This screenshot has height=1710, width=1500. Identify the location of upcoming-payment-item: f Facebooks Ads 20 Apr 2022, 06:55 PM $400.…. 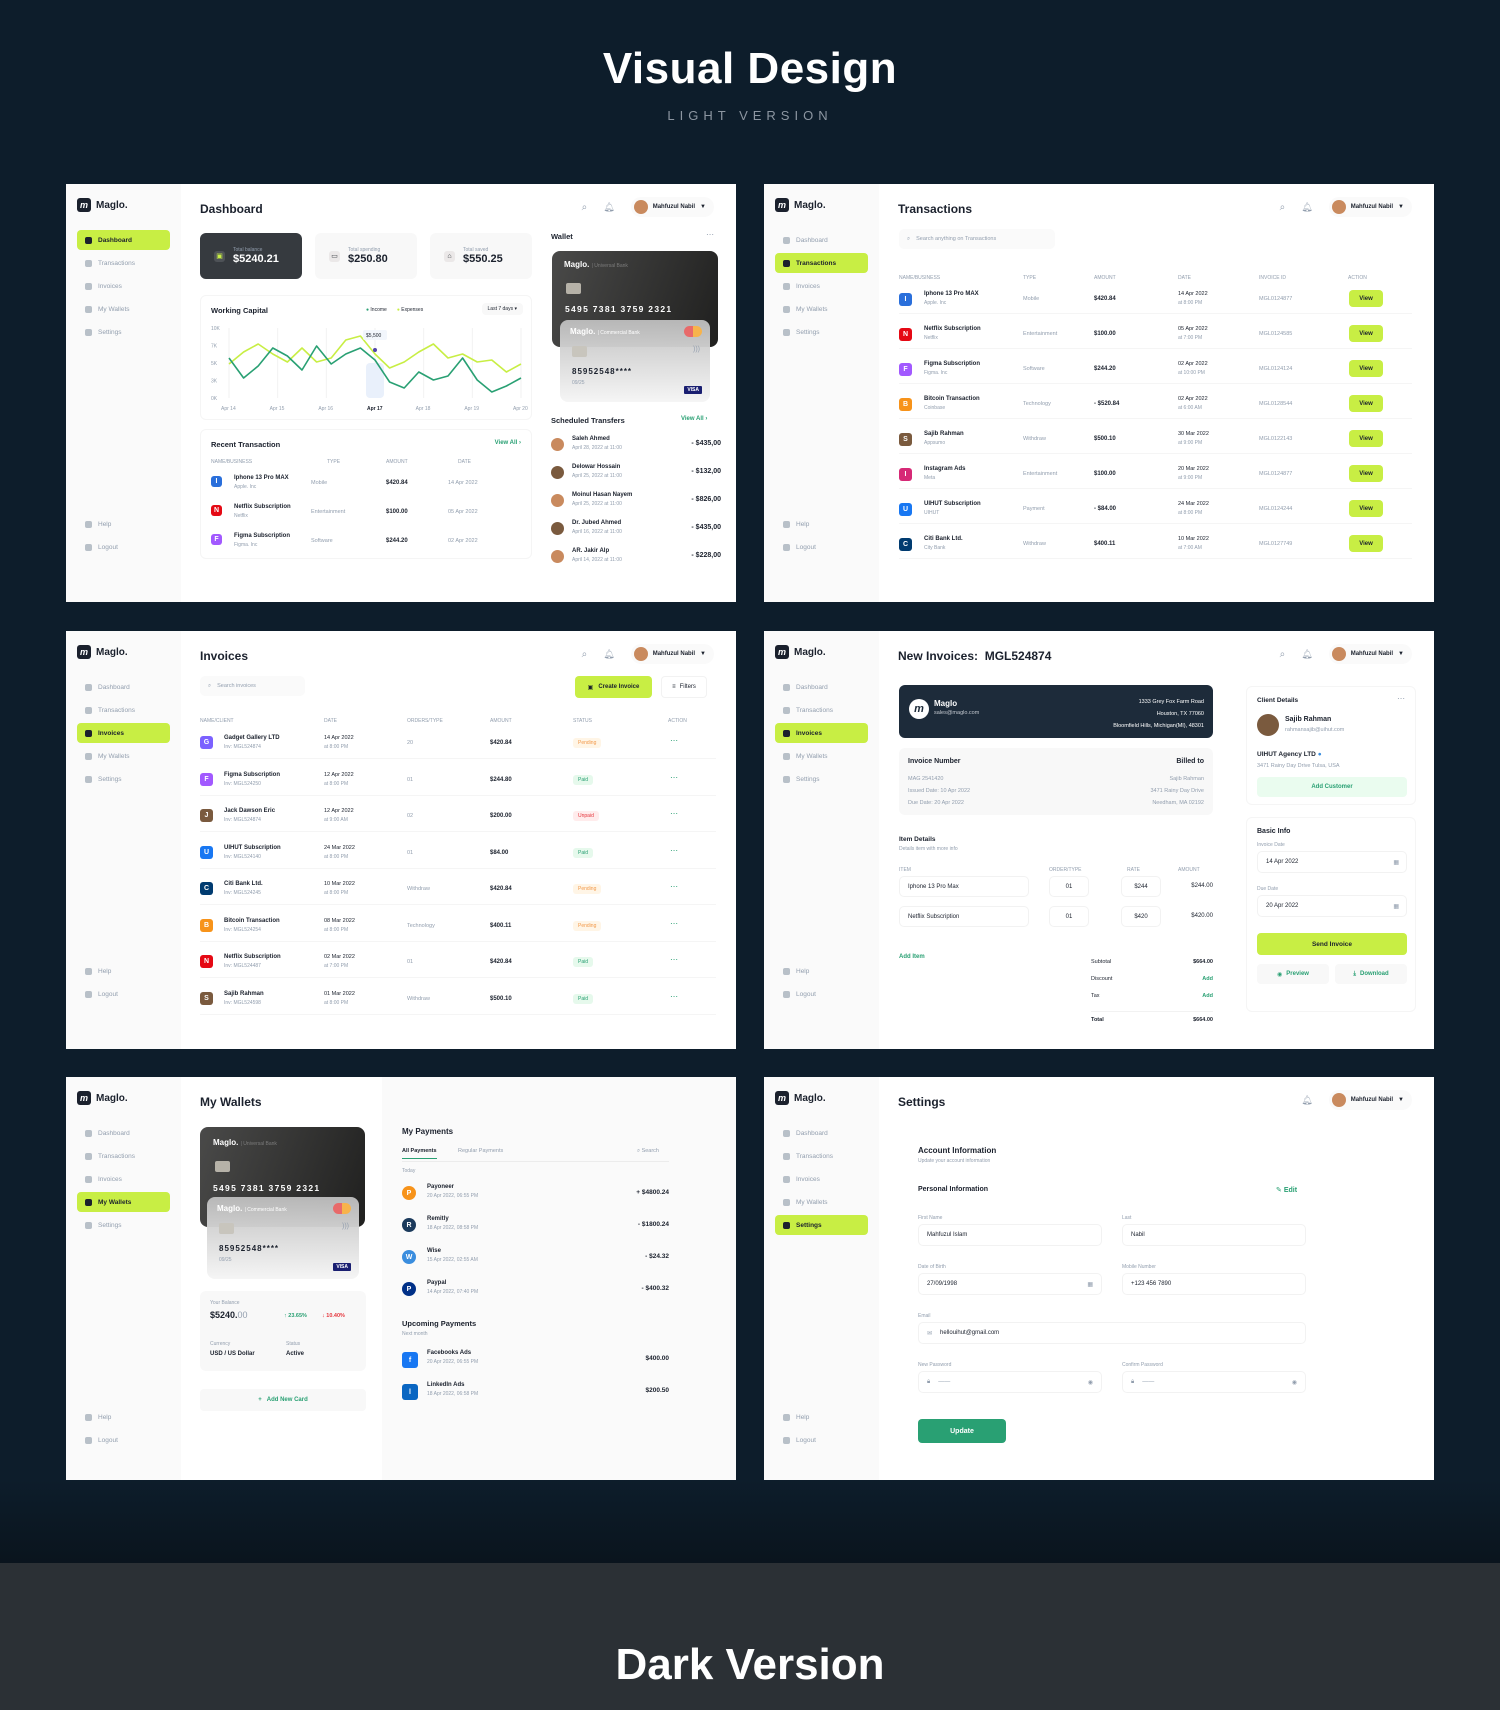
(535, 1360).